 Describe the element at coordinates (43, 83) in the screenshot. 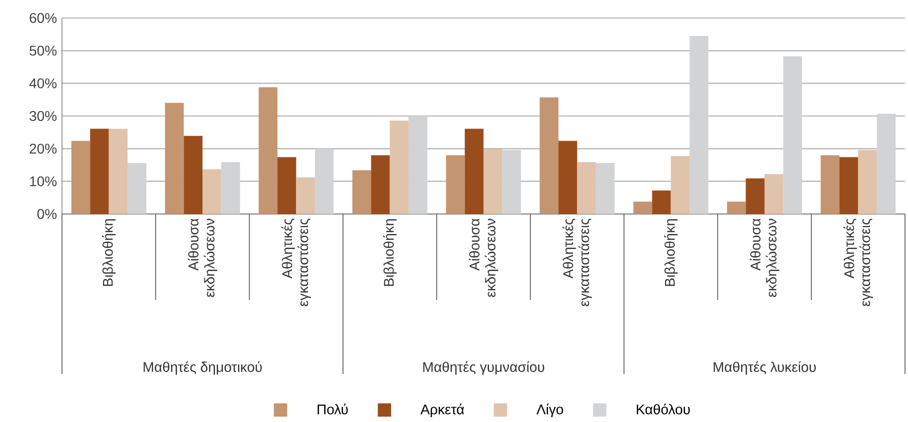

I see `y-tick-label: 40%` at that location.